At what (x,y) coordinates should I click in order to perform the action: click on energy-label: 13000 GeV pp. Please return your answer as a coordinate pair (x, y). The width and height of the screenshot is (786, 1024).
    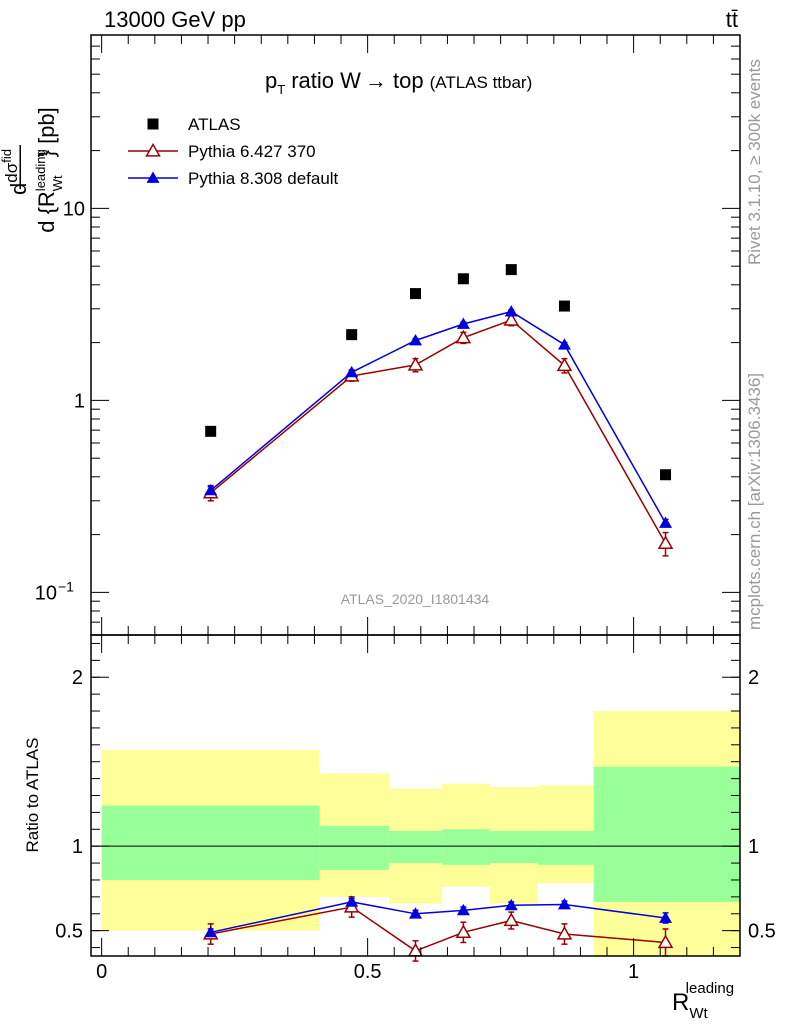
    Looking at the image, I should click on (175, 19).